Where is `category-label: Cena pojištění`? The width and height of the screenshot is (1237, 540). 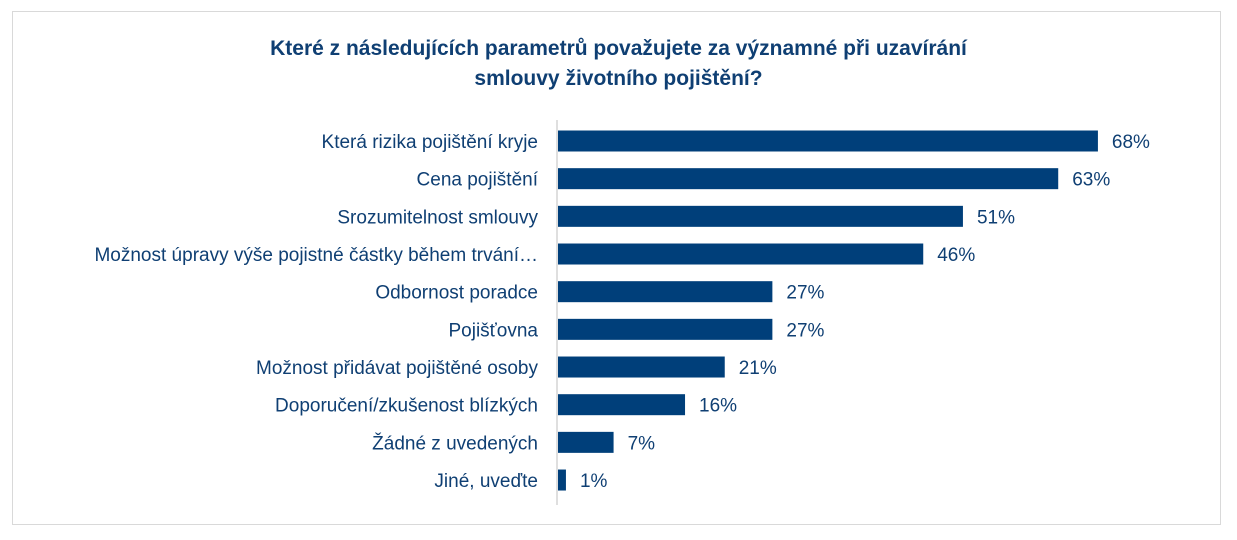
category-label: Cena pojištění is located at coordinates (478, 180).